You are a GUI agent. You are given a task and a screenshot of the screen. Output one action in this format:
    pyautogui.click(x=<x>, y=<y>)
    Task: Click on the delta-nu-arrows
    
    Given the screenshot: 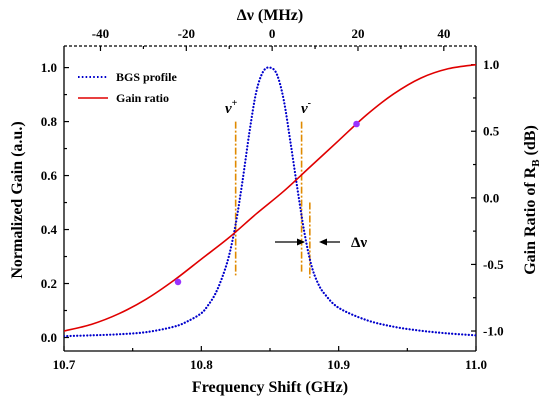 What is the action you would take?
    pyautogui.click(x=307, y=242)
    